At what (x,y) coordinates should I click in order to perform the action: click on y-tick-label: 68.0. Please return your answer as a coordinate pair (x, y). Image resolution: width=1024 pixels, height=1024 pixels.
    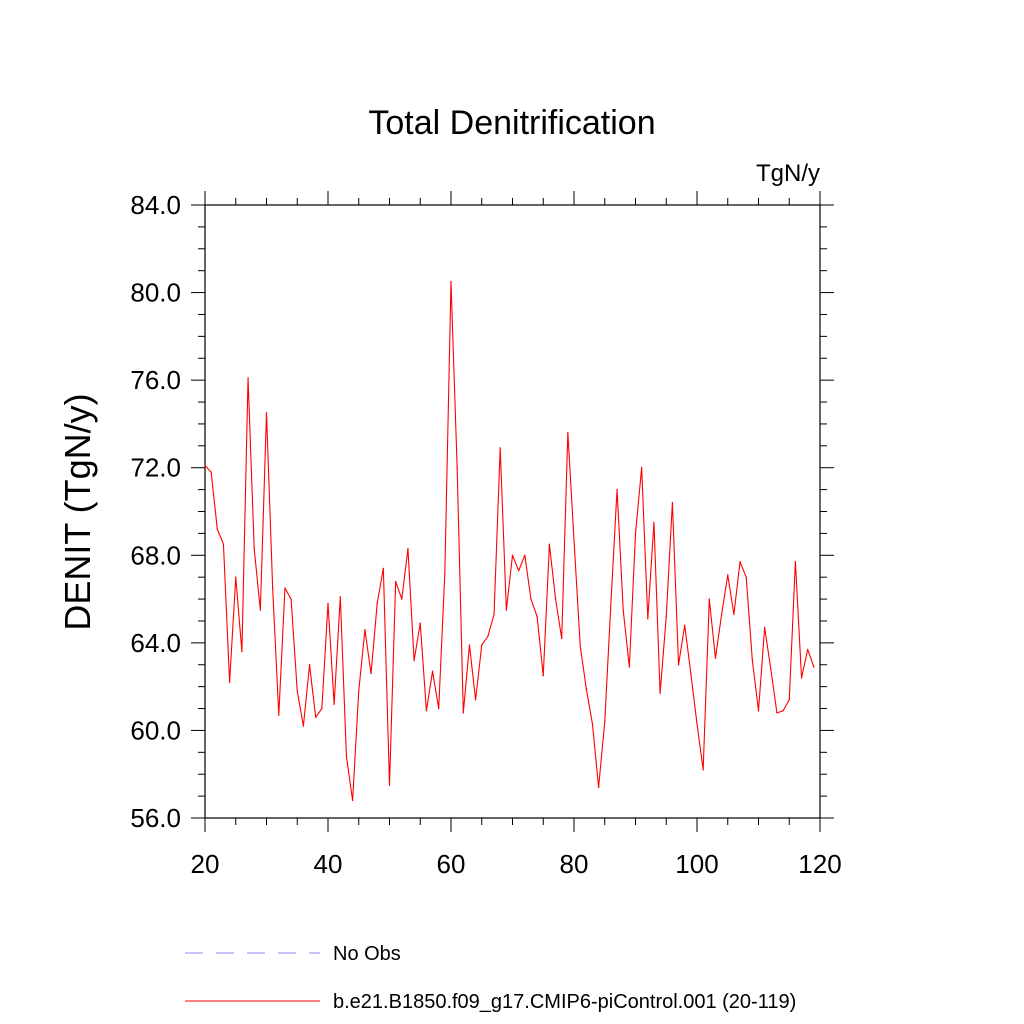
    Looking at the image, I should click on (155, 555).